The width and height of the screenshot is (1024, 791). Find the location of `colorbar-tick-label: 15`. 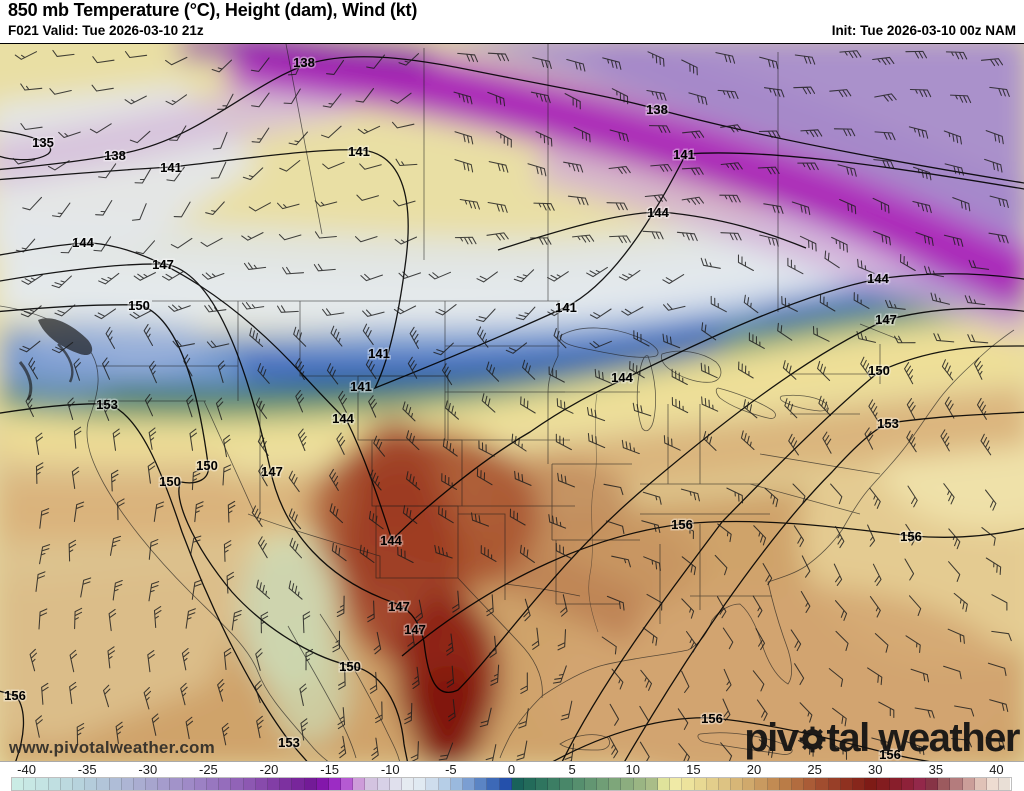

colorbar-tick-label: 15 is located at coordinates (693, 769).